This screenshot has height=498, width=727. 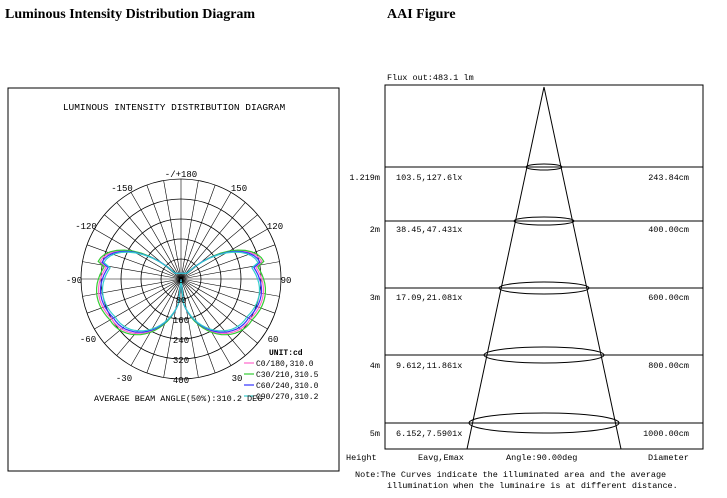 What do you see at coordinates (361, 458) in the screenshot?
I see `height-column-label: Height` at bounding box center [361, 458].